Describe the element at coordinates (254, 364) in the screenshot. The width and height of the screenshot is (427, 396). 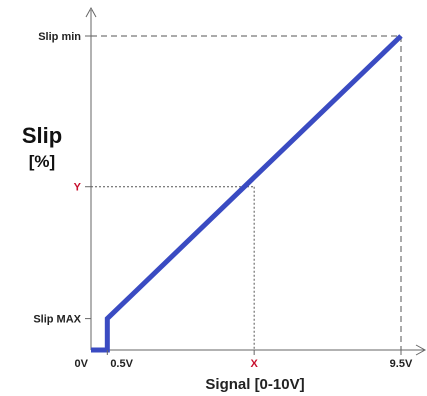
I see `x-tick-label-2: X` at that location.